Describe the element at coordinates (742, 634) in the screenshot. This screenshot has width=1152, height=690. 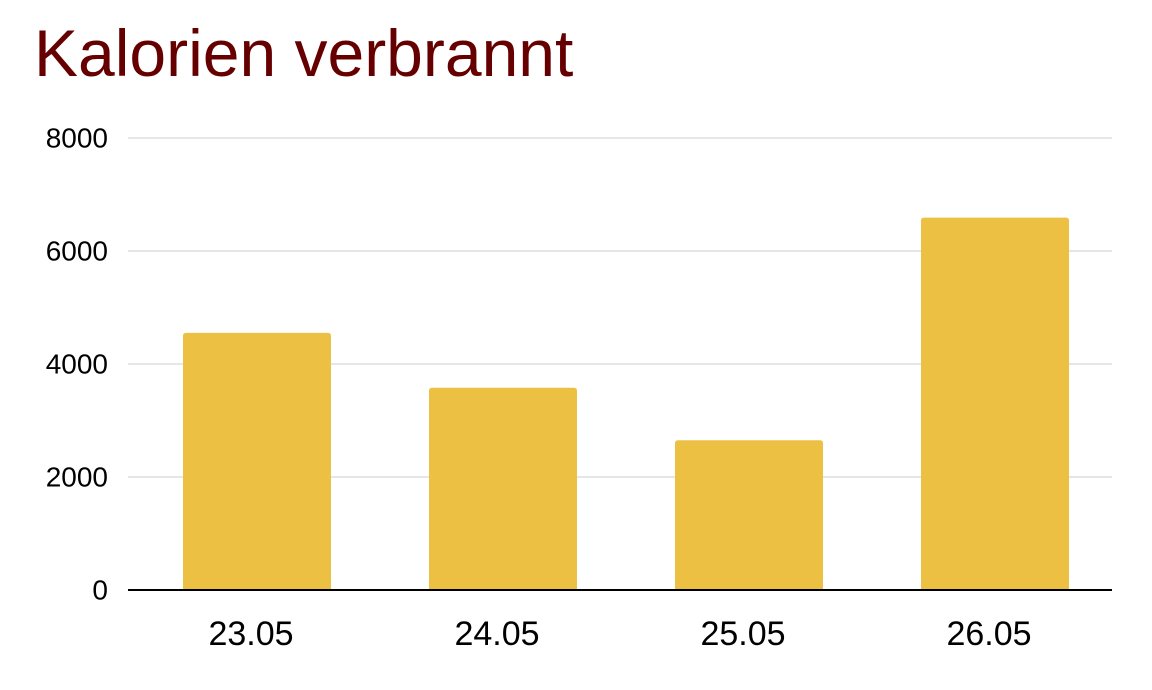
I see `x-tick-label-25.05: 25.05` at that location.